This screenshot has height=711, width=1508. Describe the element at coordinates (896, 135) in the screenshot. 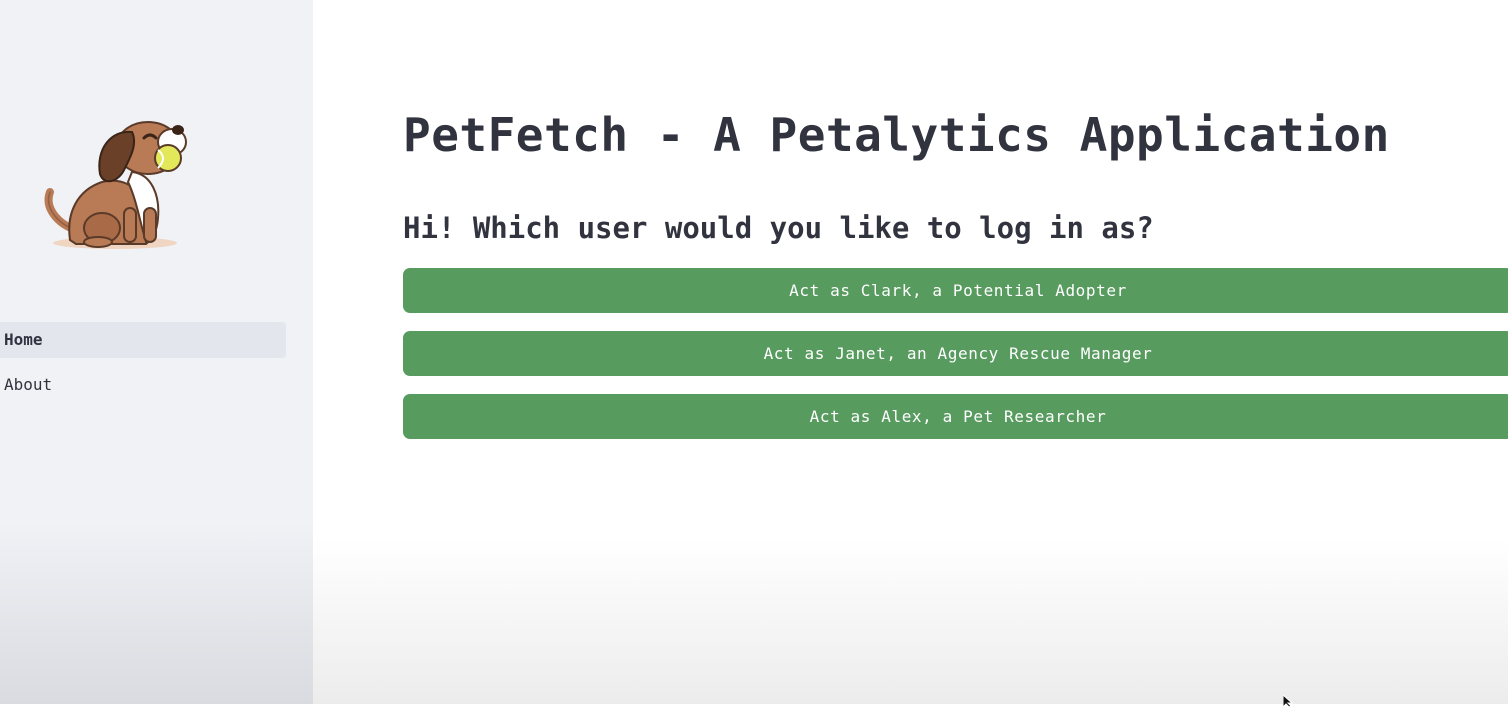

I see `page-title: PetFetch - A Petalytics Application` at that location.